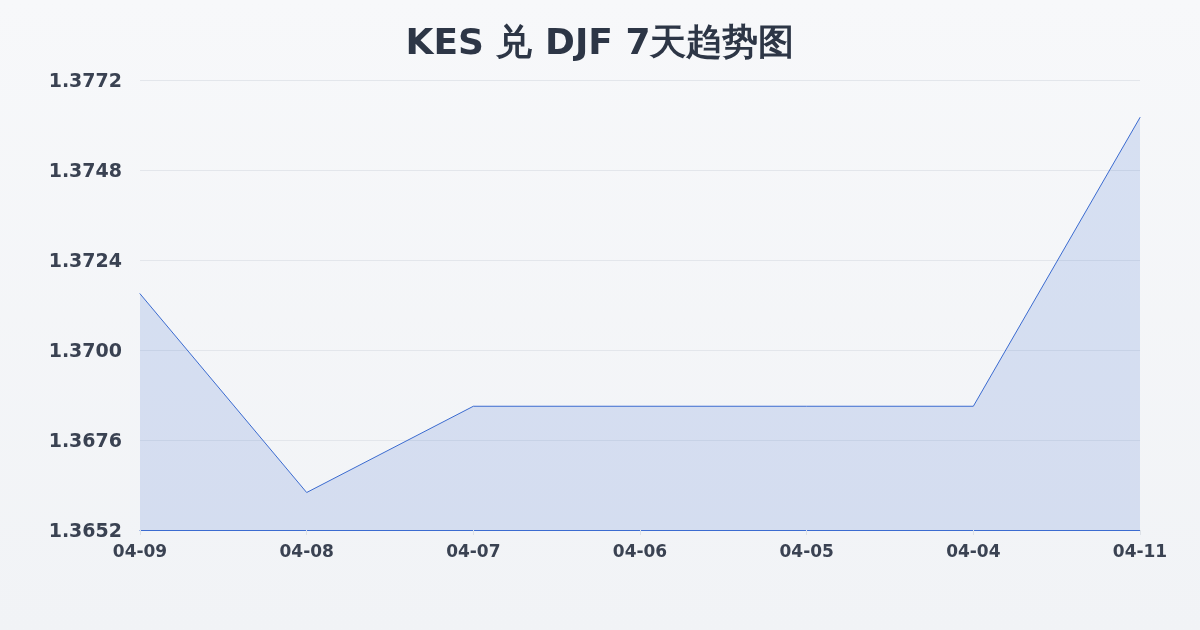 The height and width of the screenshot is (630, 1200). I want to click on x-tick-label: 04-06, so click(640, 550).